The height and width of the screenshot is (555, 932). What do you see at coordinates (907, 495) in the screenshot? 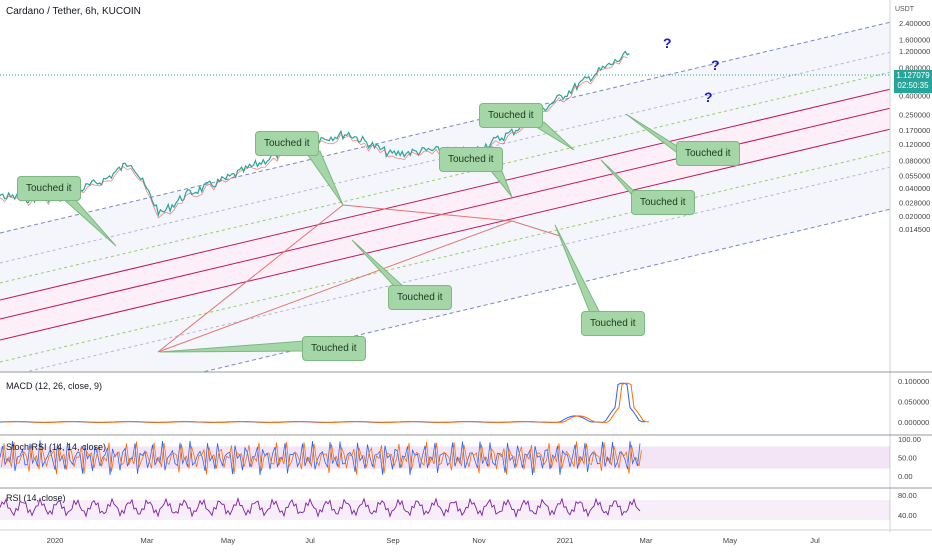
I see `rsi-tick-0: 80.00` at bounding box center [907, 495].